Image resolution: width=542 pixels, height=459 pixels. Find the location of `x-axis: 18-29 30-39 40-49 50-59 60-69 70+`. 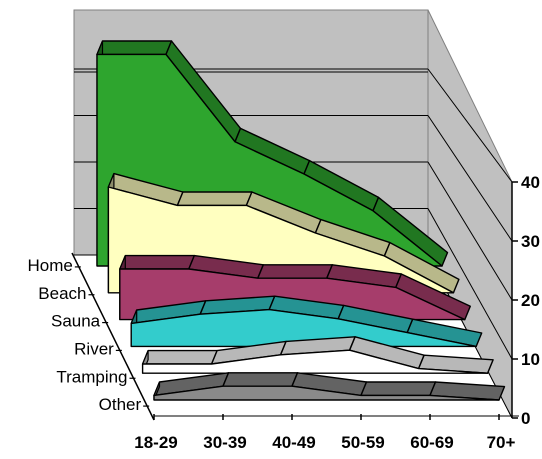

x-axis: 18-29 30-39 40-49 50-59 60-69 70+ is located at coordinates (326, 433).